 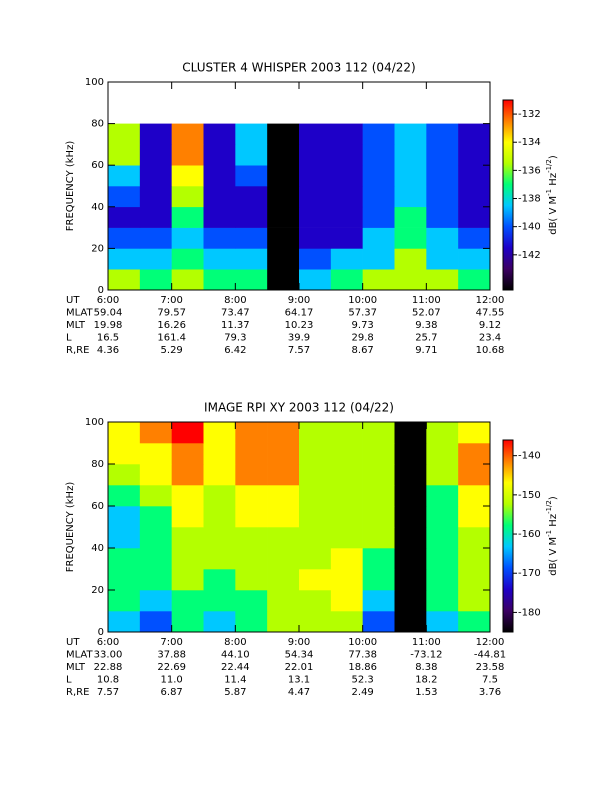 What do you see at coordinates (299, 692) in the screenshot?
I see `ephemeris-value: 4.47` at bounding box center [299, 692].